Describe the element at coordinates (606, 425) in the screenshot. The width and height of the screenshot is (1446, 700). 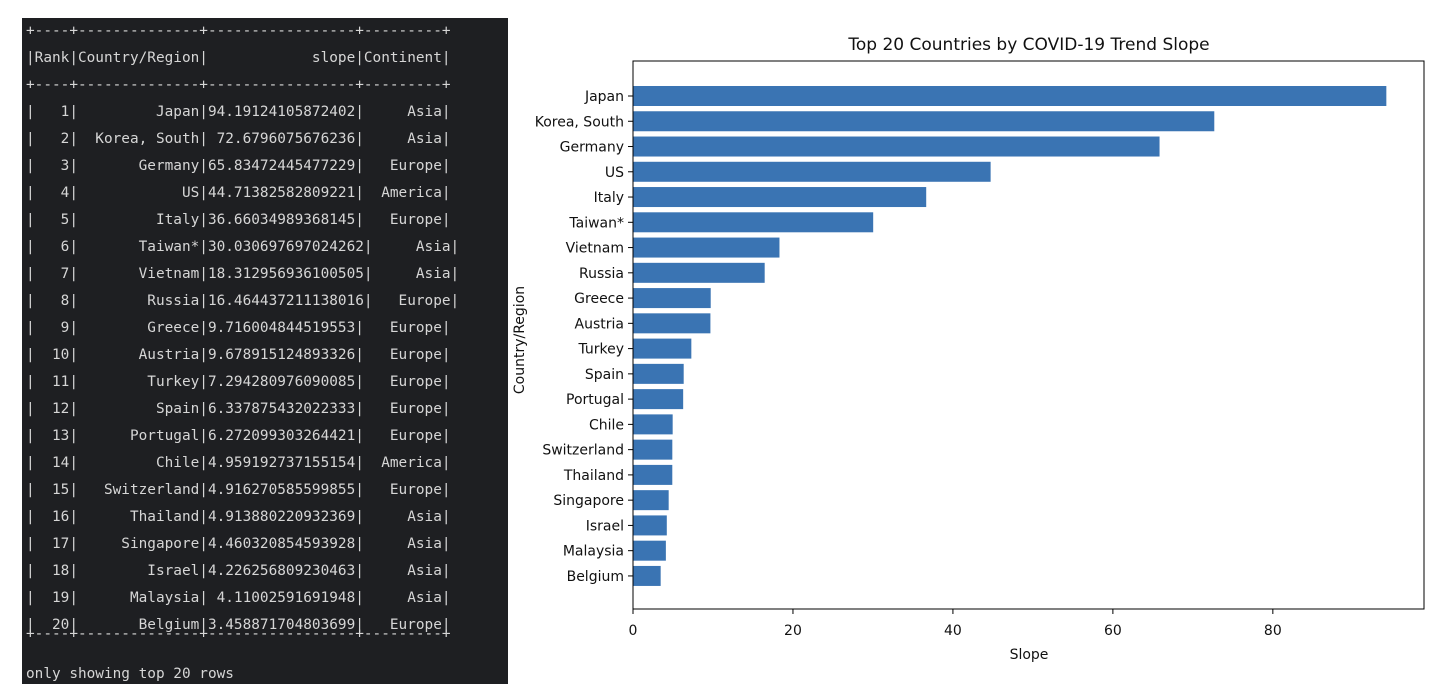
I see `y-tick-label: Chile` at that location.